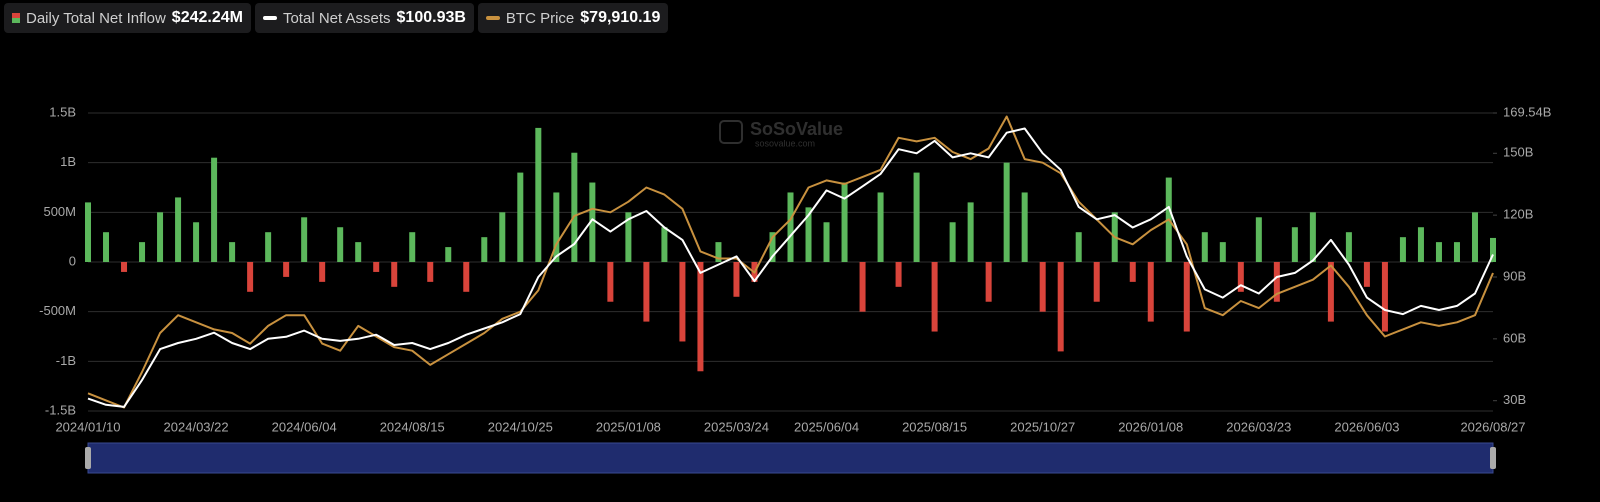 Image resolution: width=1600 pixels, height=502 pixels. I want to click on x-tick-label: 2026/06/03, so click(1366, 426).